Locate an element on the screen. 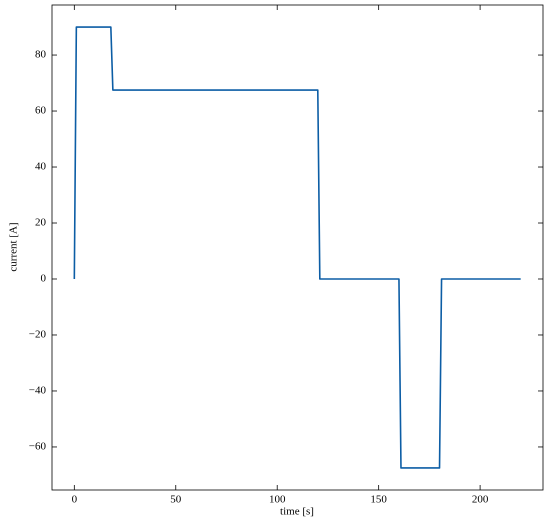 The width and height of the screenshot is (550, 525). y-tick-label: 80 is located at coordinates (41, 55).